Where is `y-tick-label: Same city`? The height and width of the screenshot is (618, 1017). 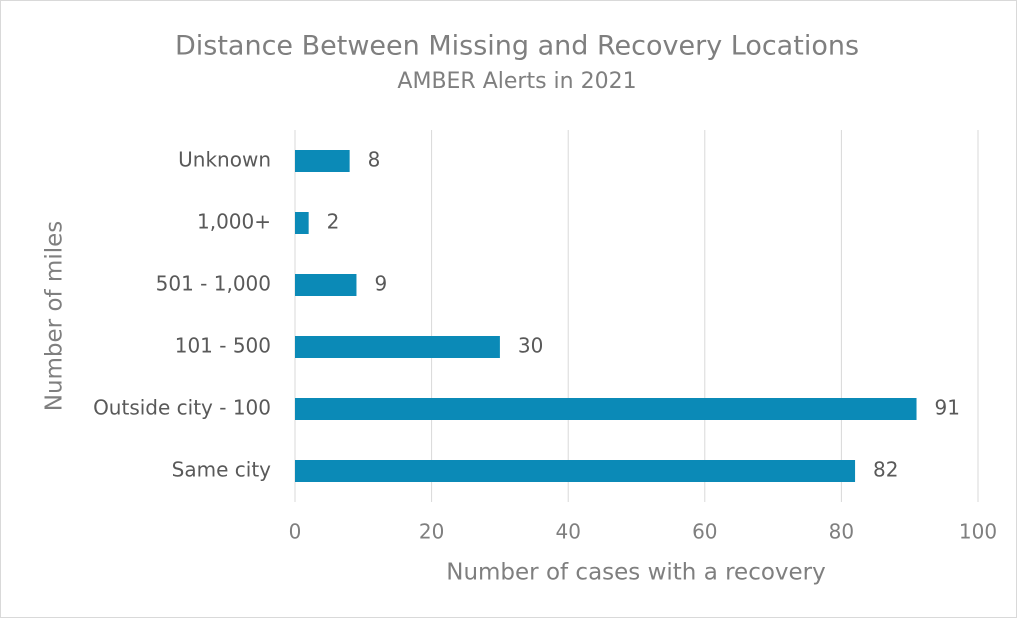 y-tick-label: Same city is located at coordinates (221, 470).